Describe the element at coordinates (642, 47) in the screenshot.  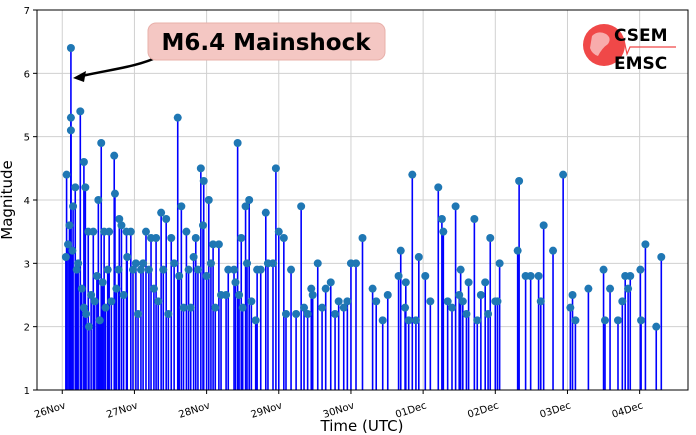
I see `seismograph-line-icon` at that location.